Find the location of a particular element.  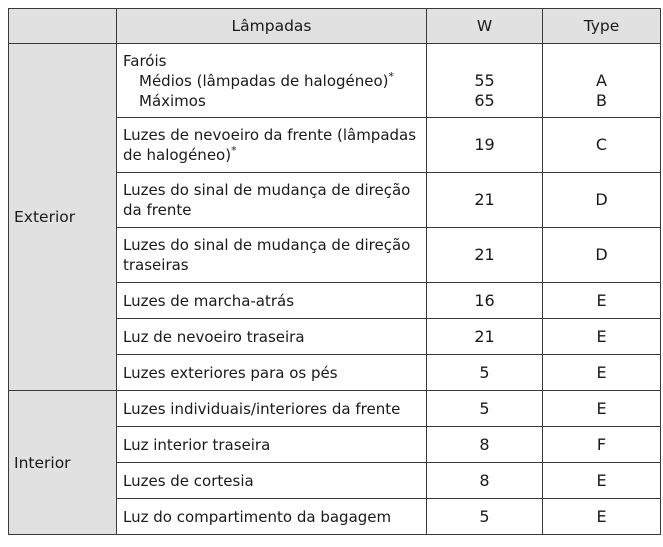

type-cell: A B is located at coordinates (601, 80).